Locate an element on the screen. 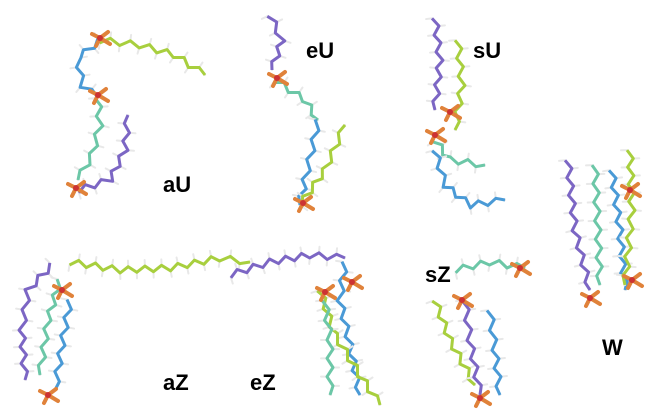 Image resolution: width=653 pixels, height=416 pixels. W-chain-blue is located at coordinates (618, 230).